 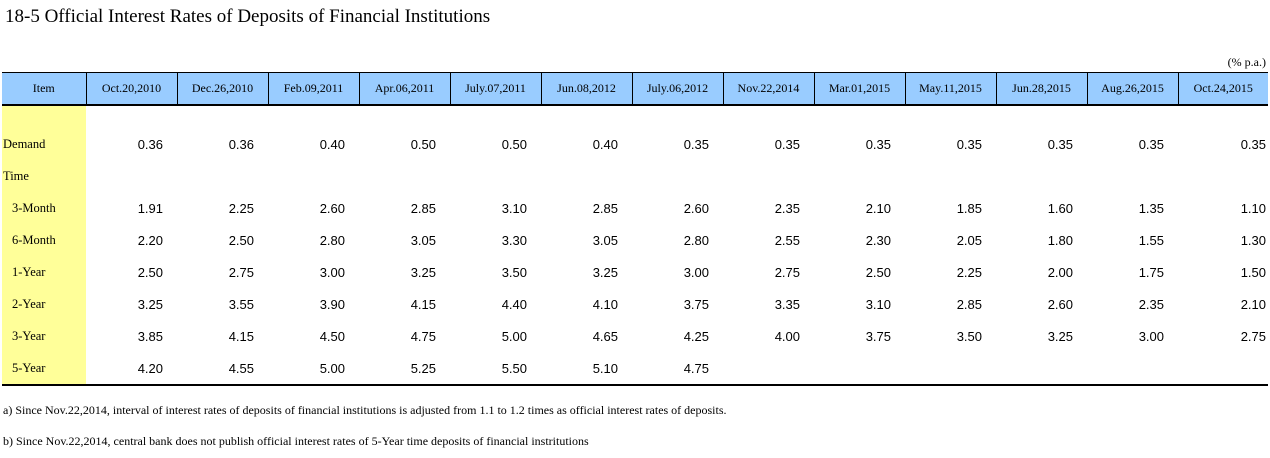 I want to click on rate-cell: 2.30, so click(x=878, y=240).